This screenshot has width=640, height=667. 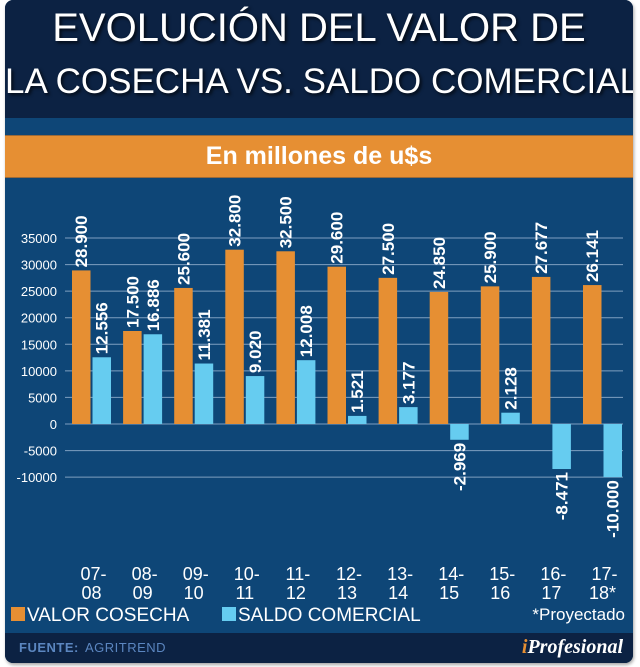 What do you see at coordinates (551, 593) in the screenshot?
I see `x-tick-label: 17` at bounding box center [551, 593].